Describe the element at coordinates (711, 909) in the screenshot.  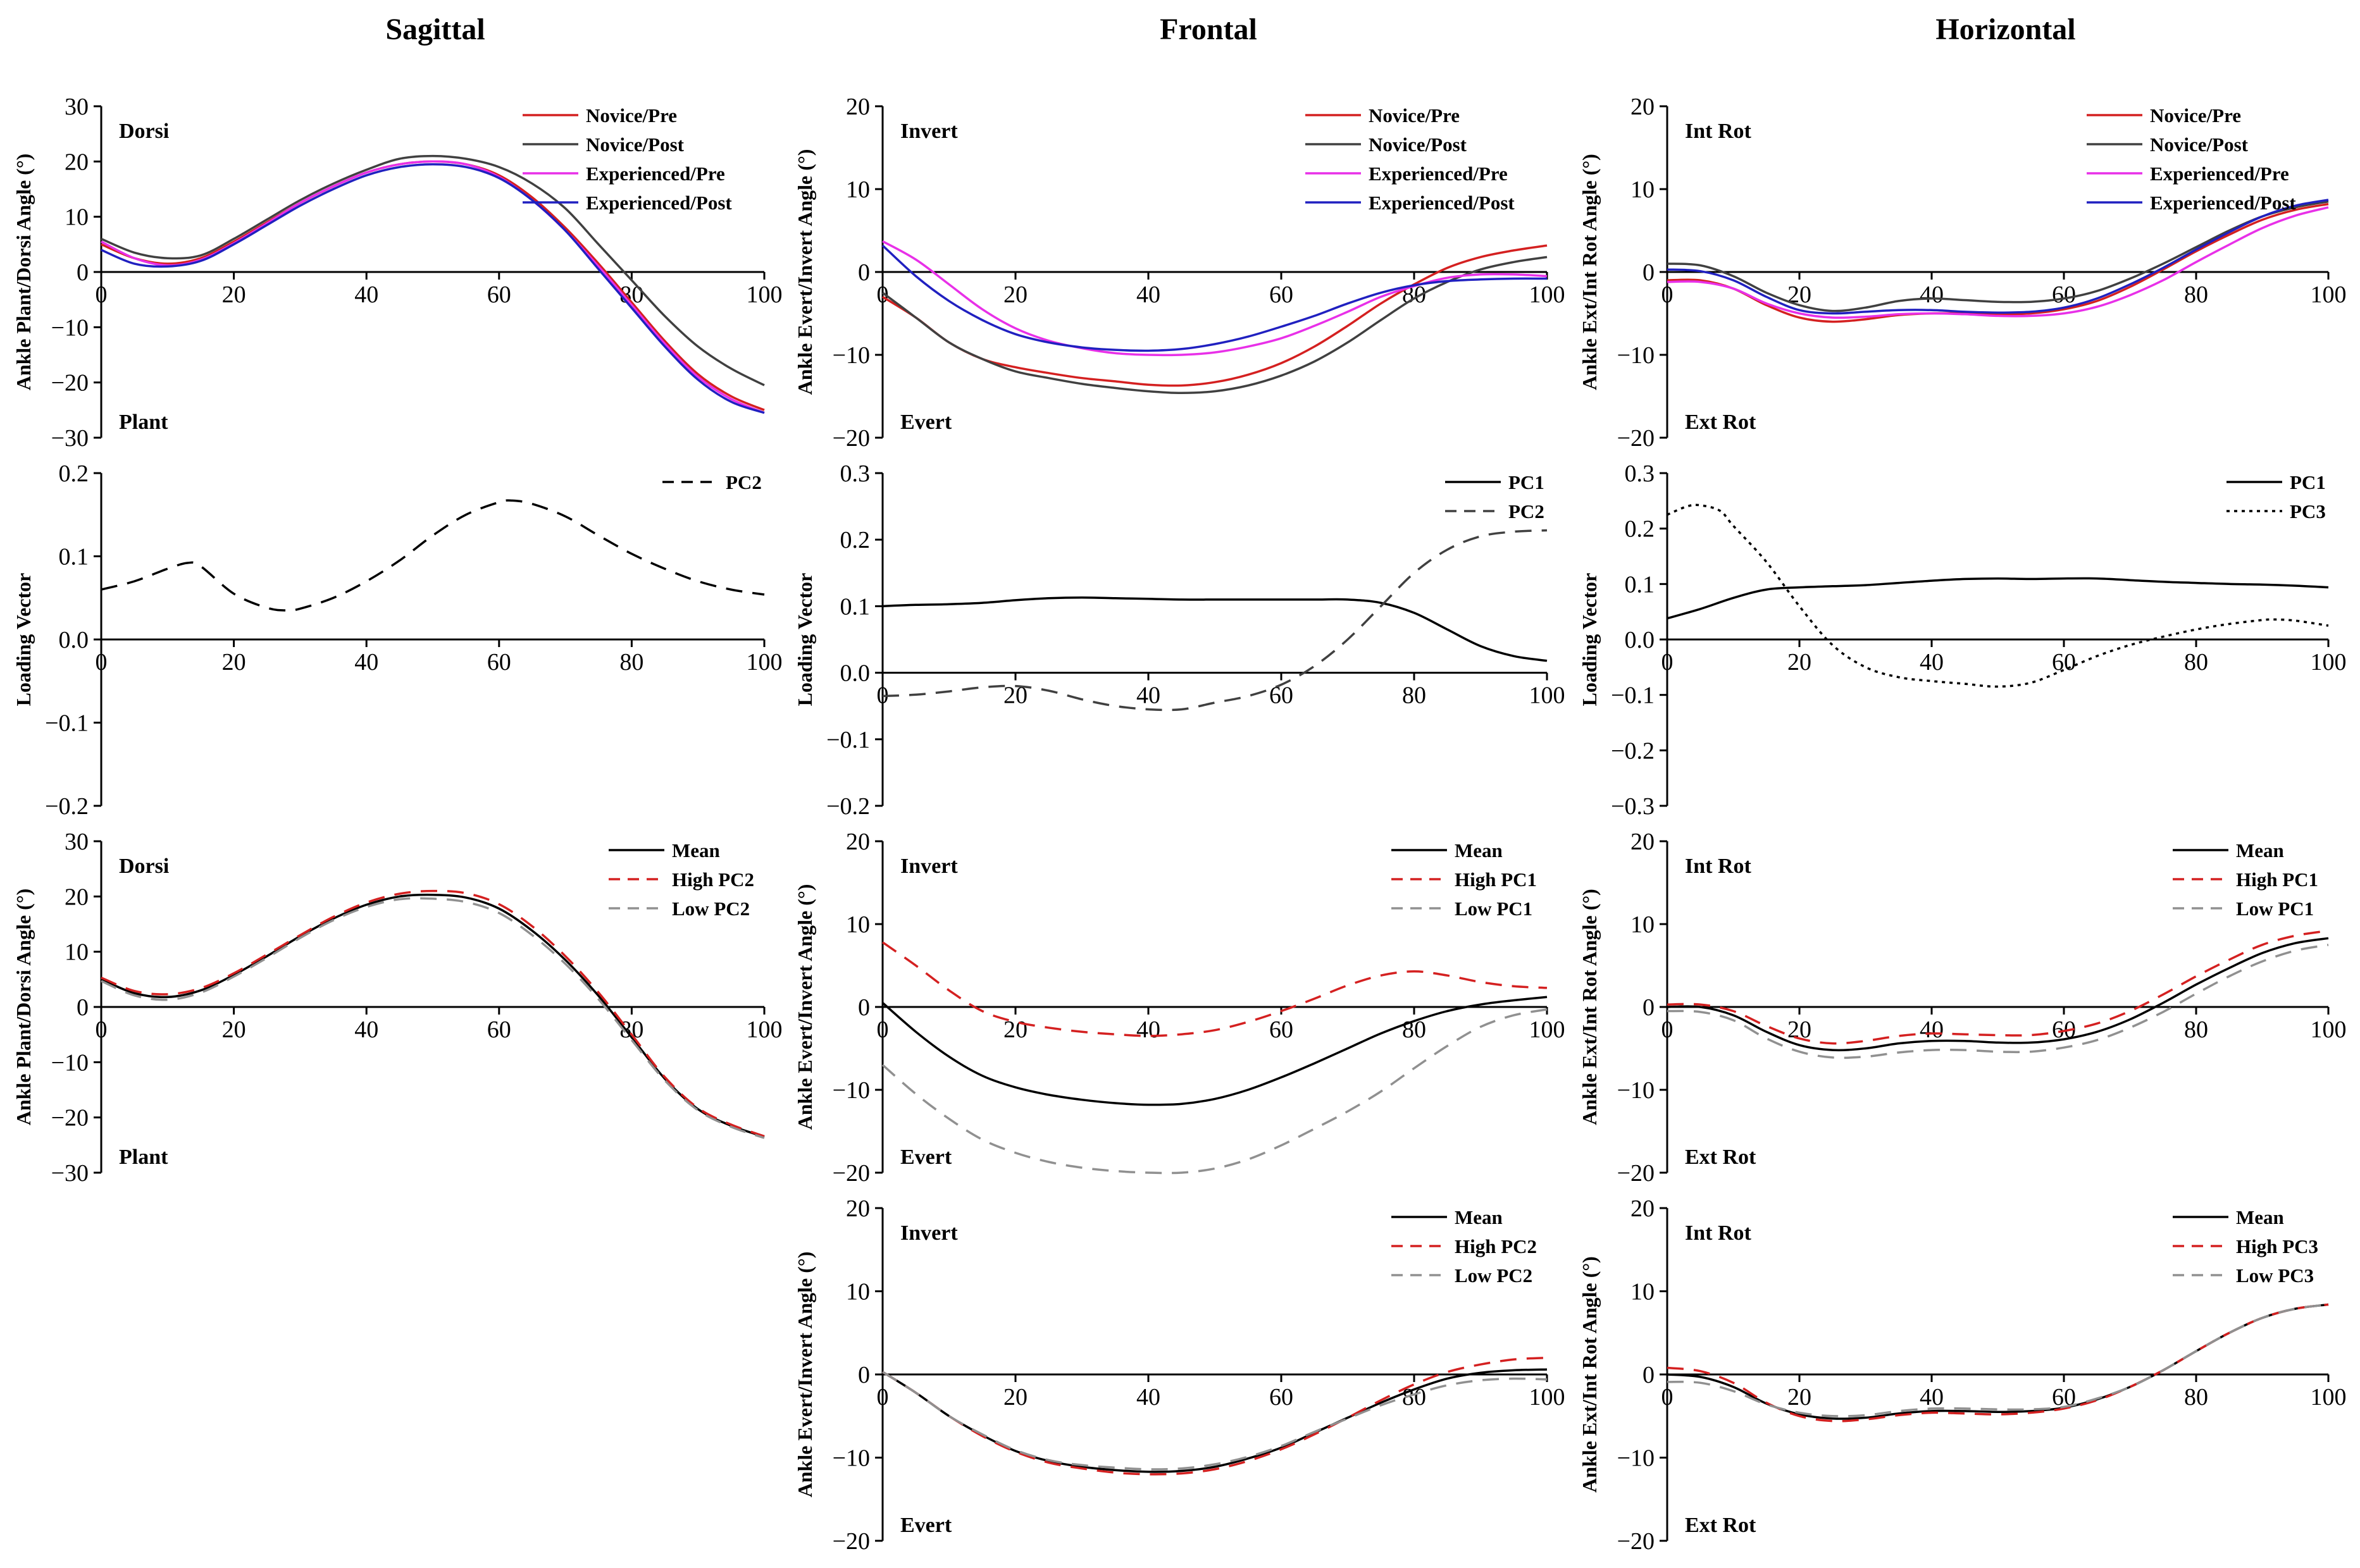
I see `legend-label: Low PC2` at that location.